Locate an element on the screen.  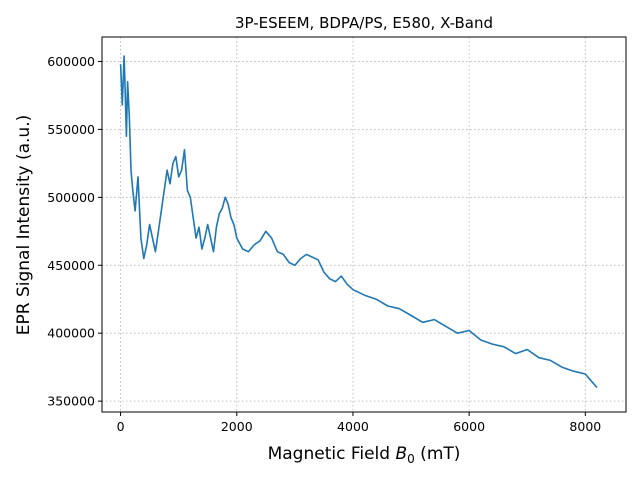
y-axis-label: EPR Signal Intensity (a.u.) is located at coordinates (24, 225).